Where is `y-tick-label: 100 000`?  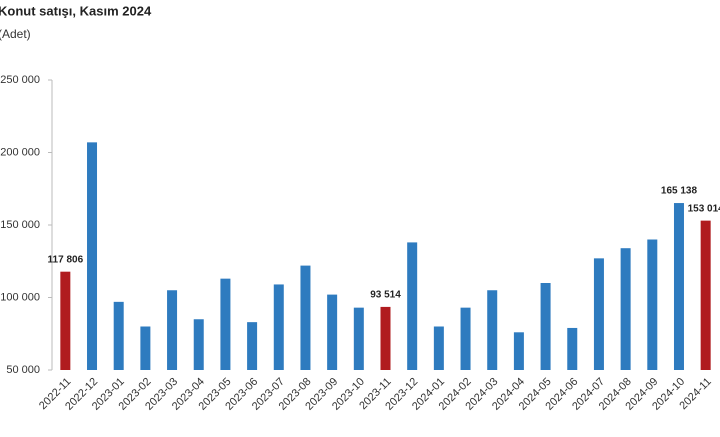
y-tick-label: 100 000 is located at coordinates (20, 297).